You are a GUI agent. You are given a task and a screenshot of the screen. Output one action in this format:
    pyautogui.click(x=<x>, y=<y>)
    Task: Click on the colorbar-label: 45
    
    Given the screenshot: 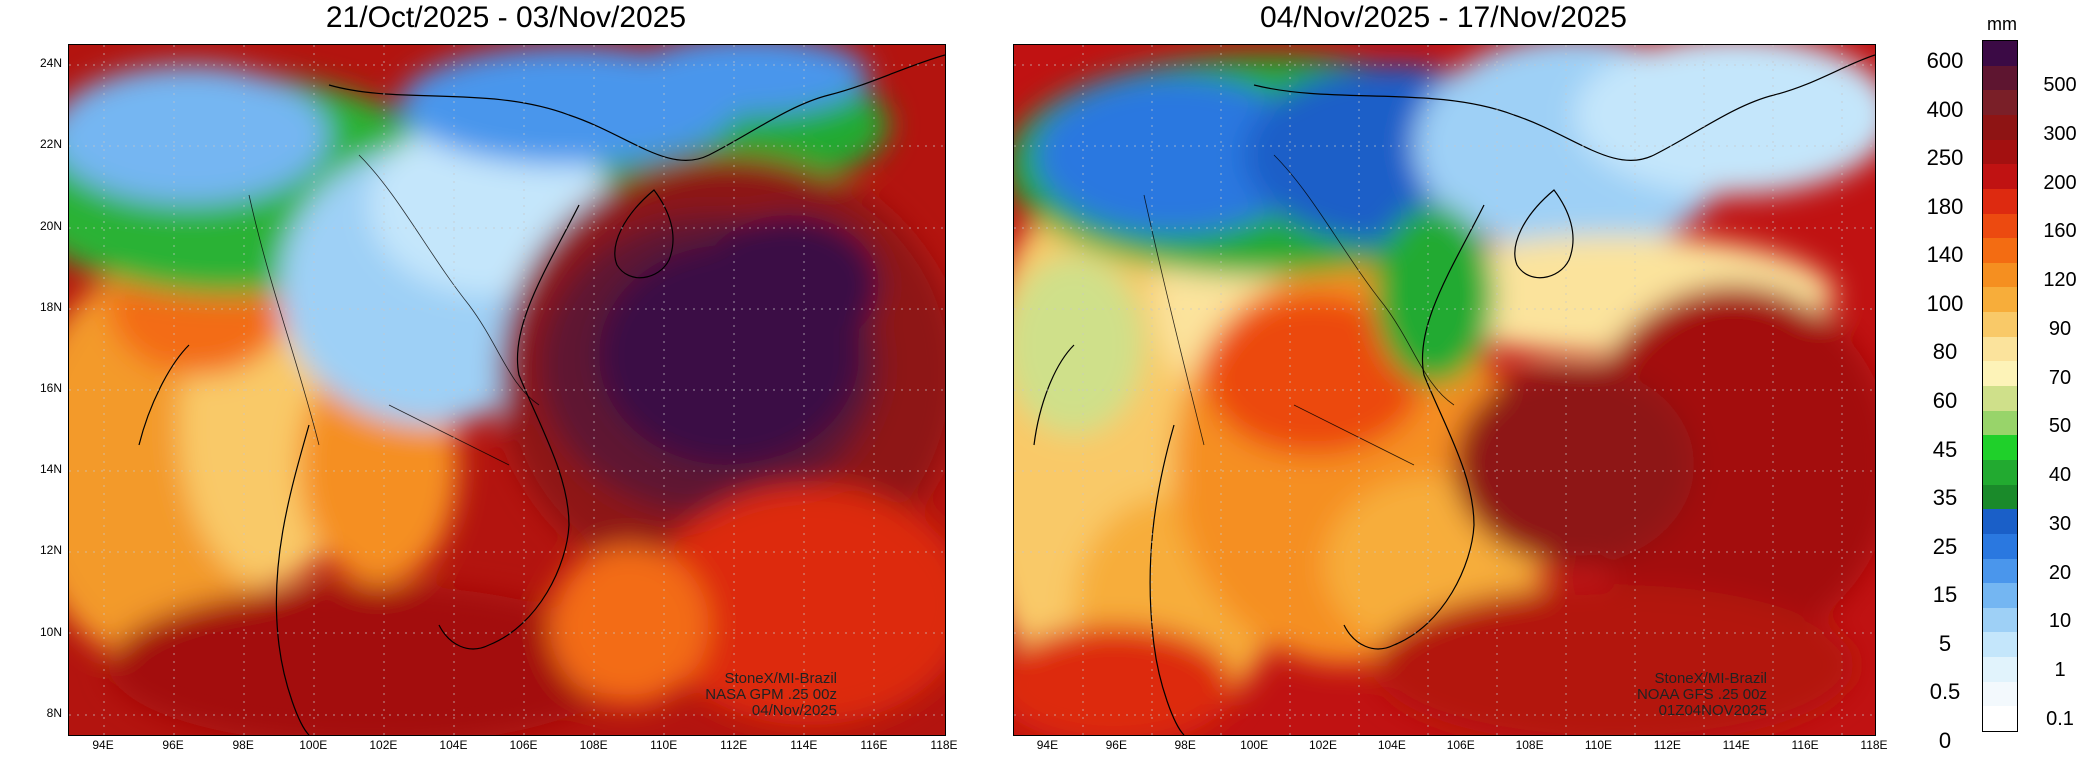 What is the action you would take?
    pyautogui.click(x=1945, y=449)
    